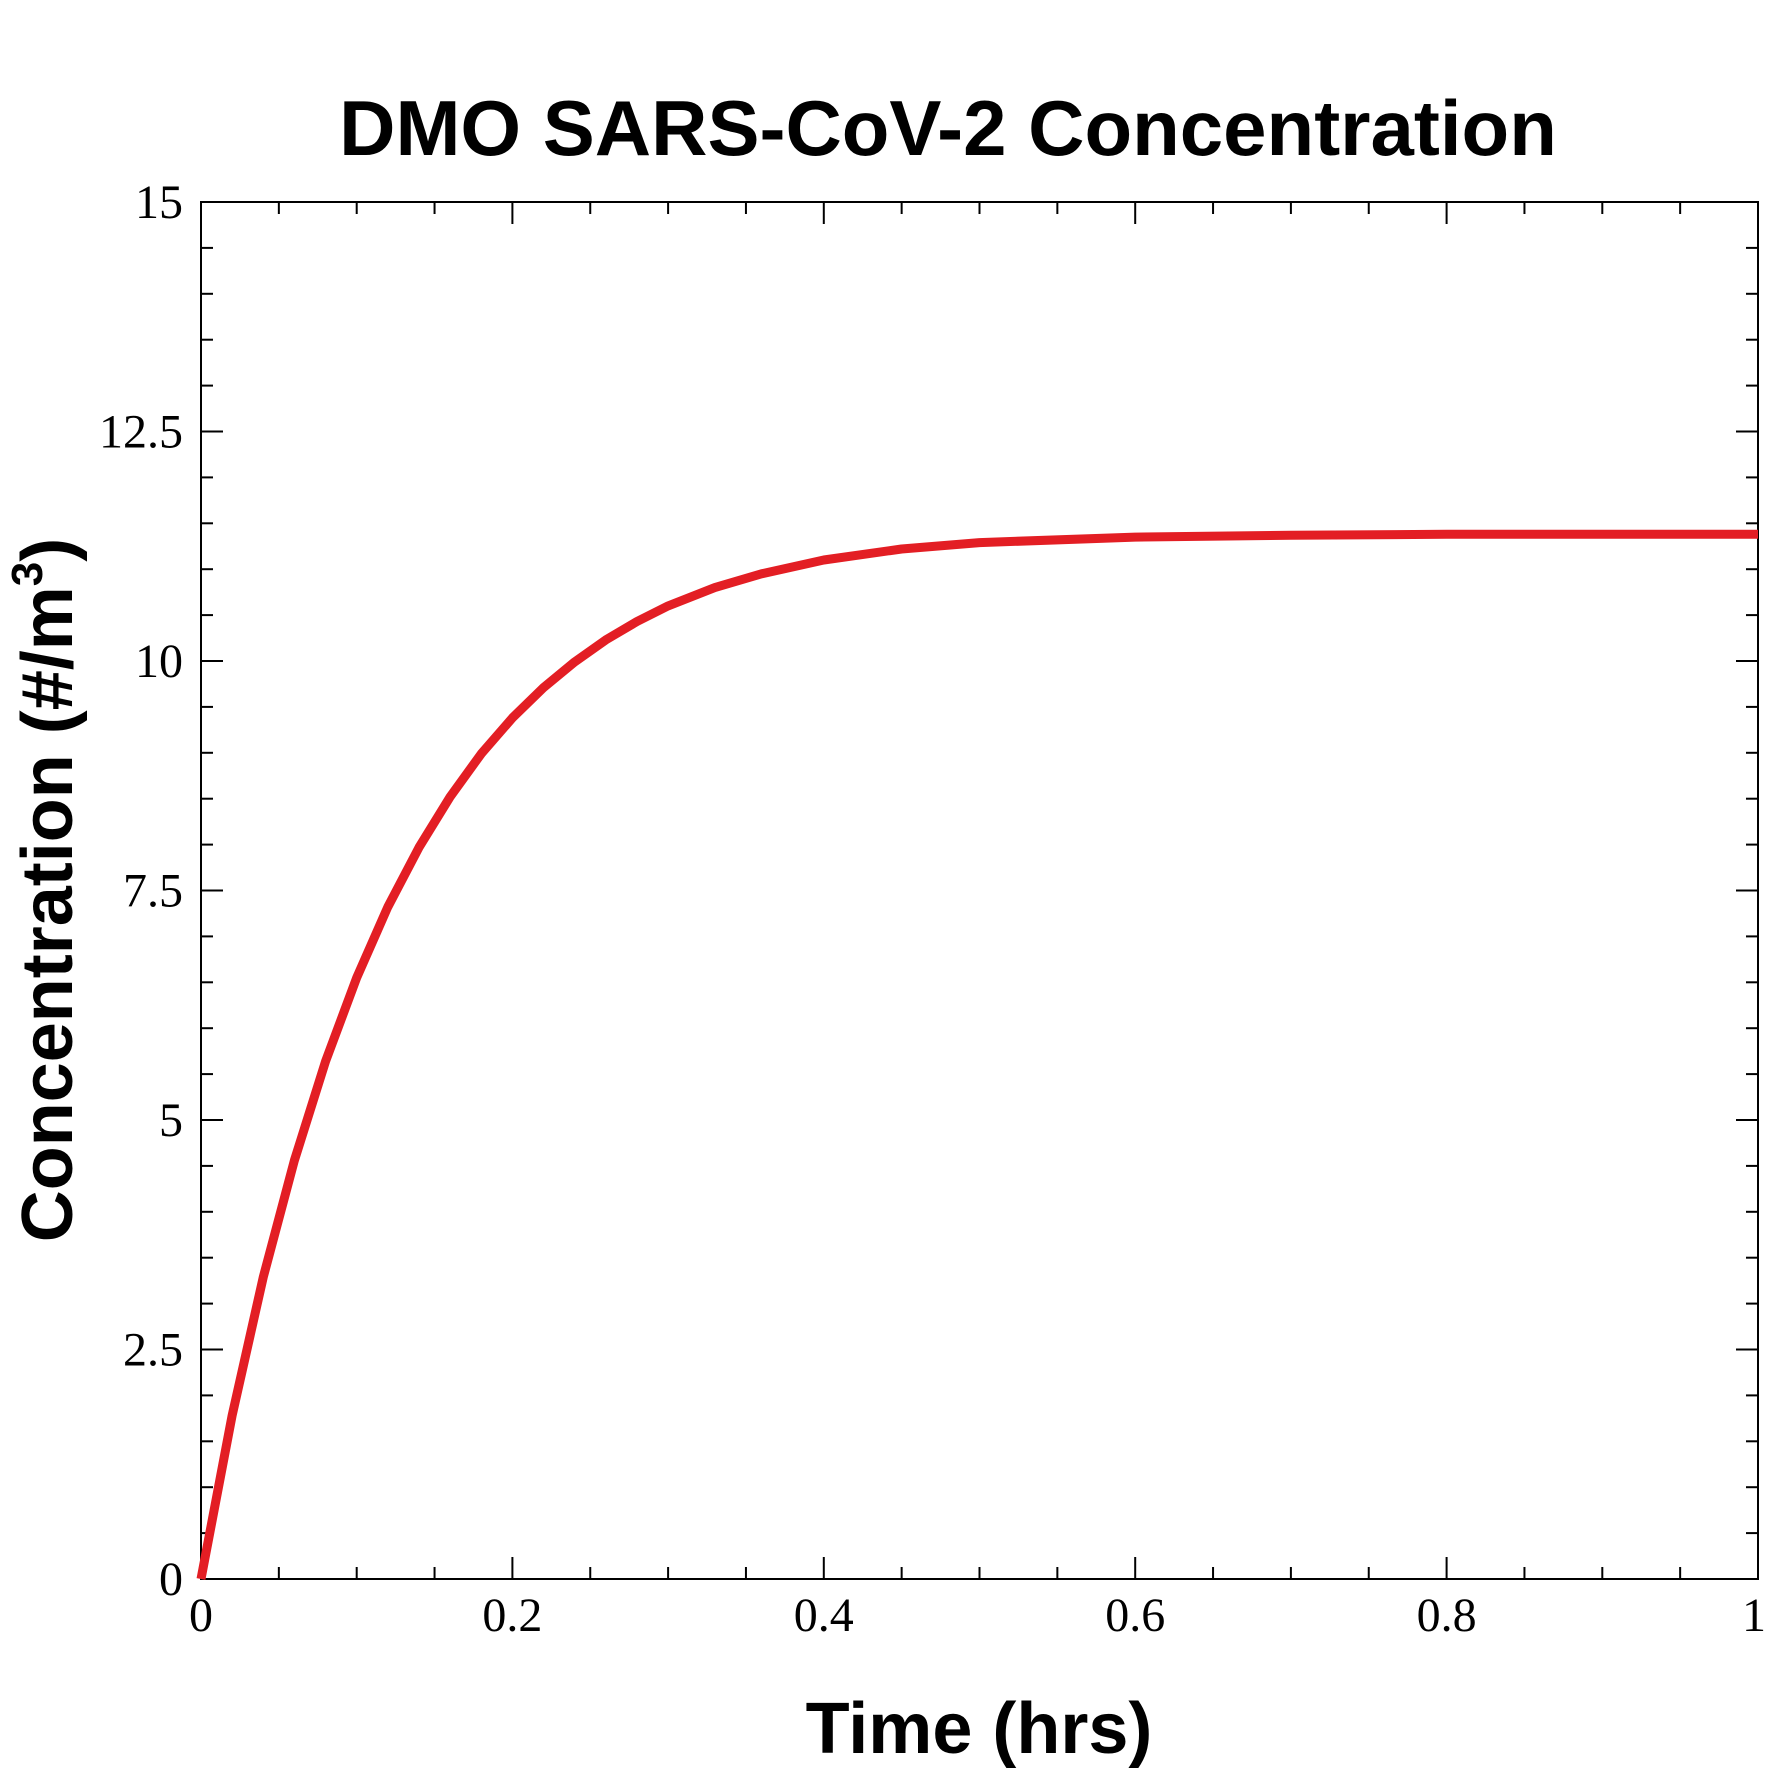 The width and height of the screenshot is (1771, 1771). I want to click on y-tick-label: 7.5, so click(153, 891).